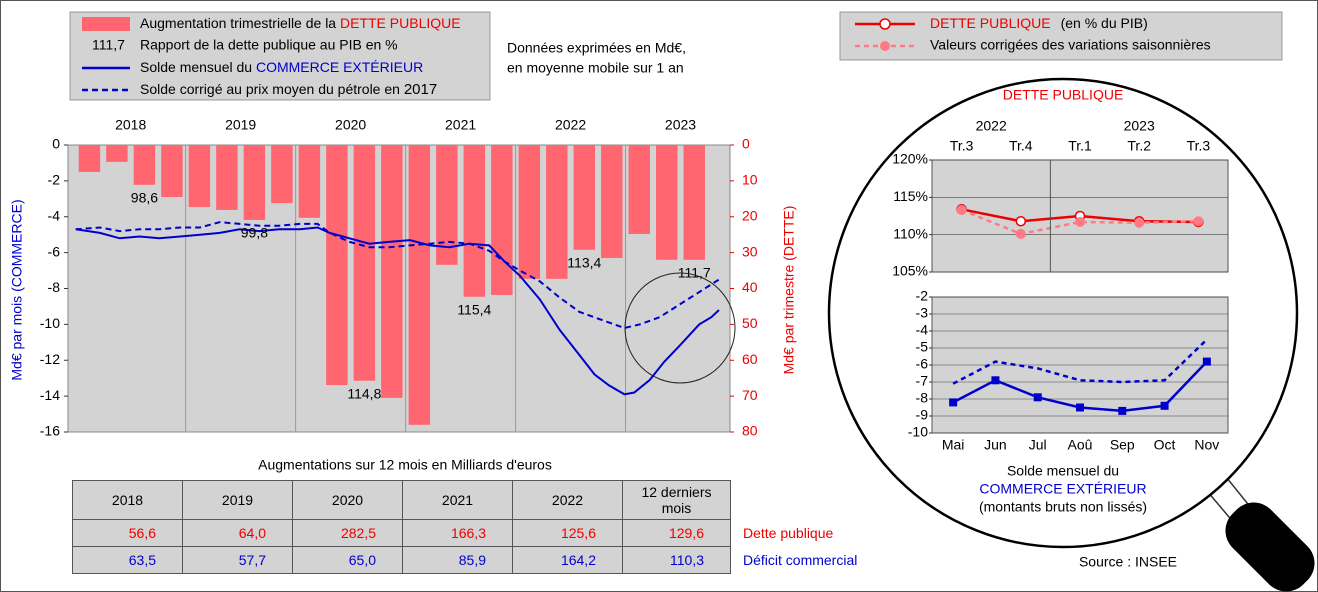 The width and height of the screenshot is (1318, 592). I want to click on y2-tick-label: 60, so click(750, 359).